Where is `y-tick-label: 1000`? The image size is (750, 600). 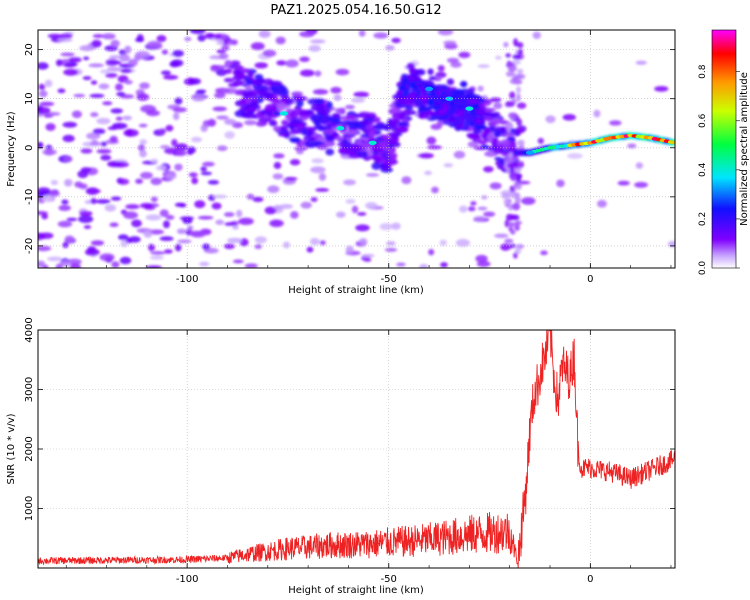 y-tick-label: 1000 is located at coordinates (29, 508).